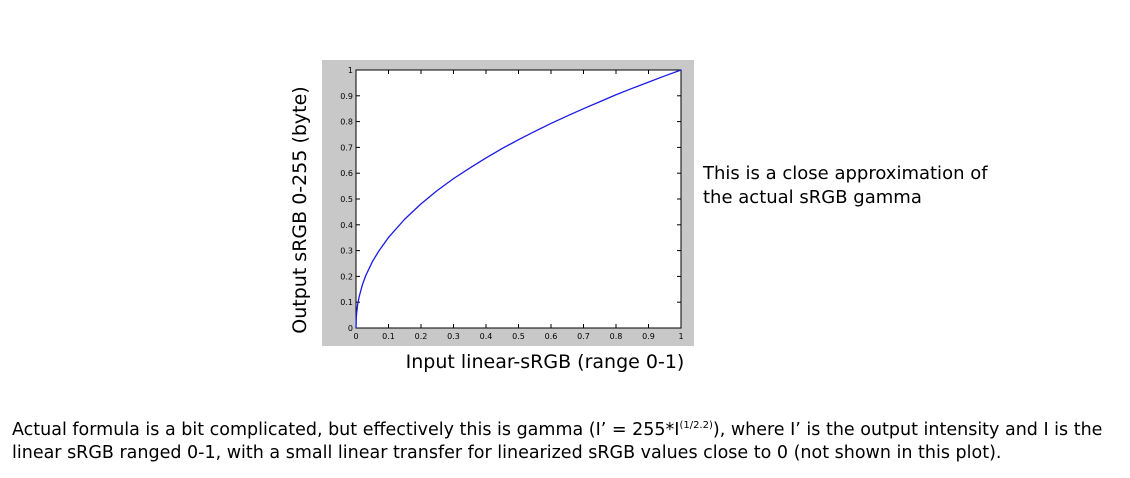 This screenshot has width=1130, height=478. What do you see at coordinates (845, 173) in the screenshot?
I see `note-line-1: This is a close approximation of` at bounding box center [845, 173].